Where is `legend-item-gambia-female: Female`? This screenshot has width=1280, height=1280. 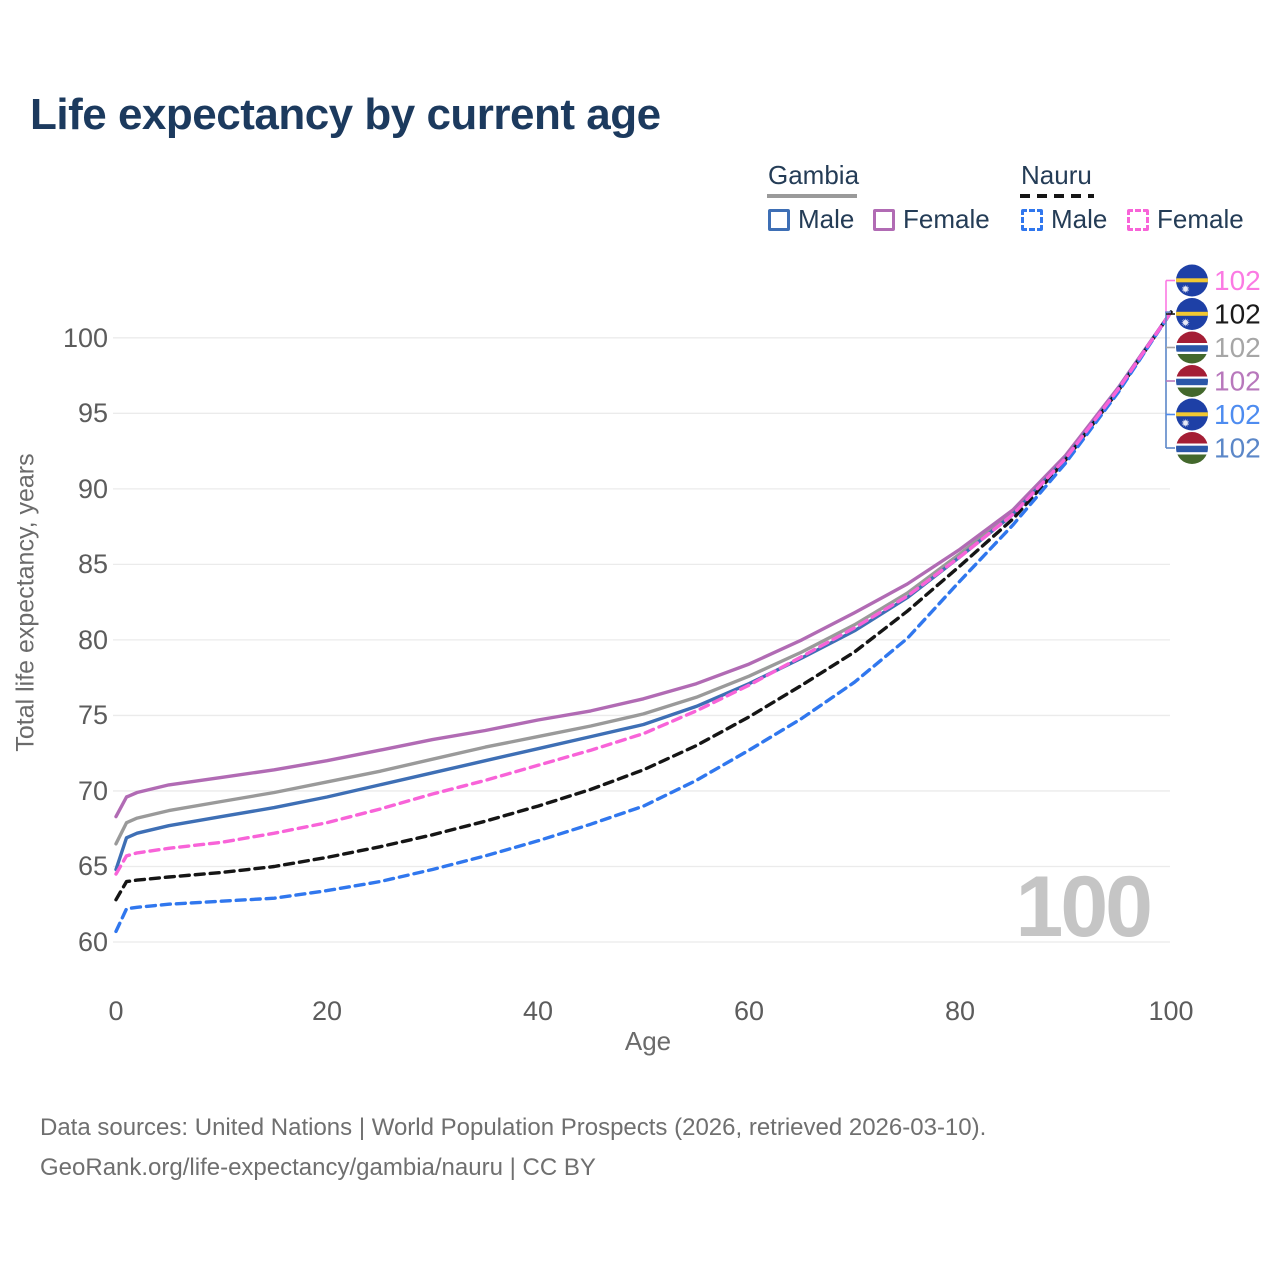 legend-item-gambia-female: Female is located at coordinates (931, 219).